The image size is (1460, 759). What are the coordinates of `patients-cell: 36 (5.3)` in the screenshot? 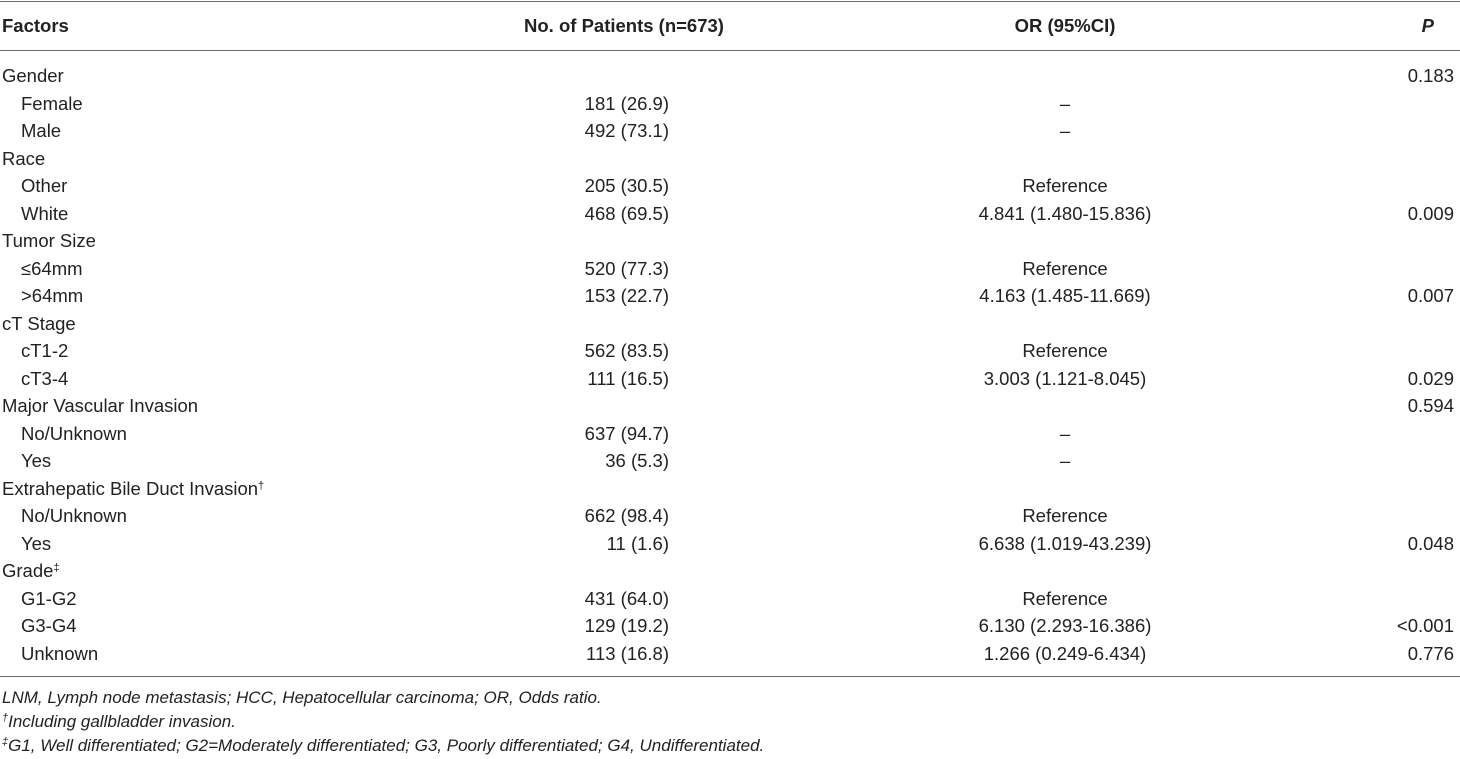 It's located at (637, 460).